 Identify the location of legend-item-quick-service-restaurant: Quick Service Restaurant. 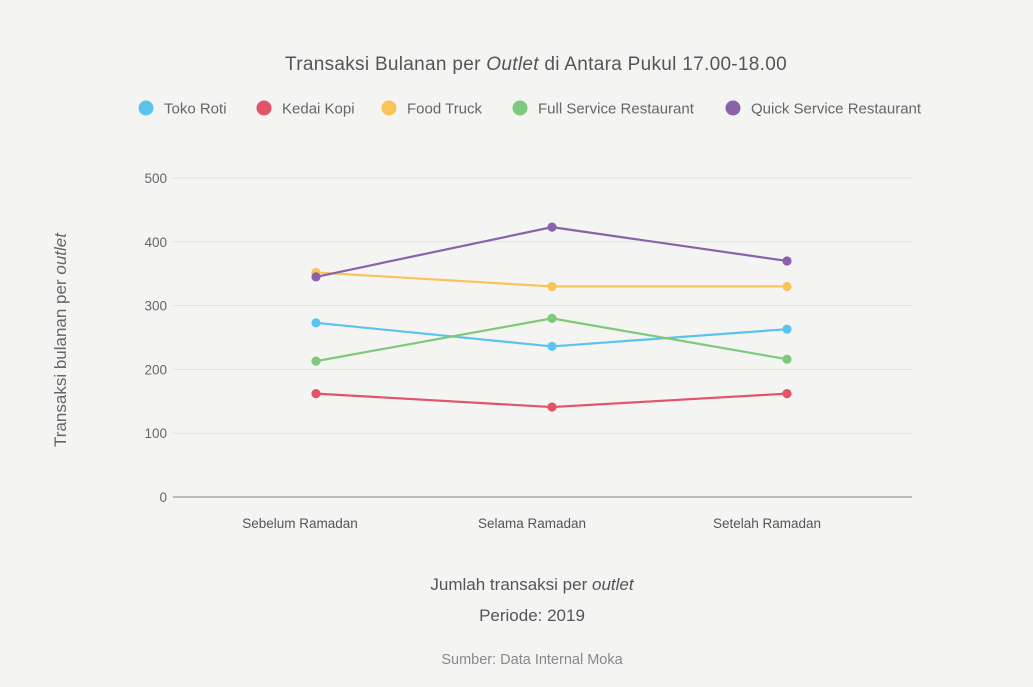
(823, 109).